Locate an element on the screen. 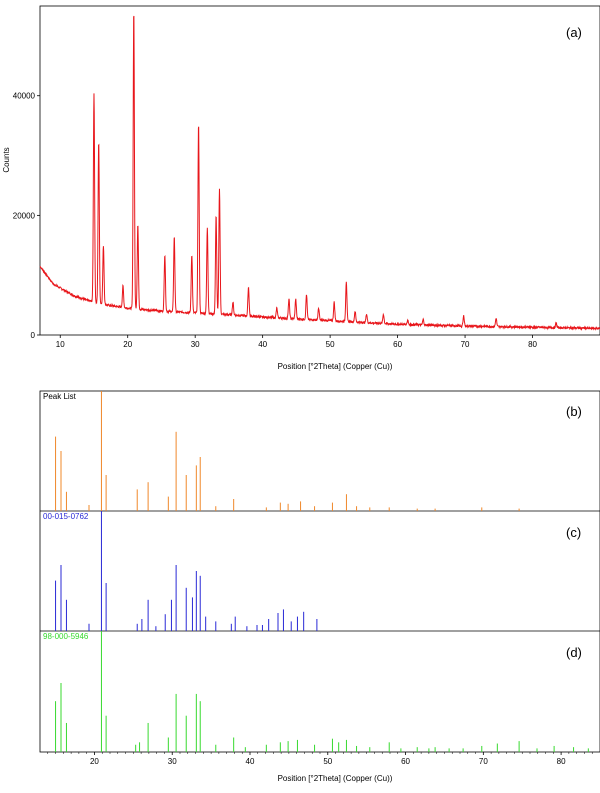  panel-a-y-tick-label: 0 is located at coordinates (33, 335).